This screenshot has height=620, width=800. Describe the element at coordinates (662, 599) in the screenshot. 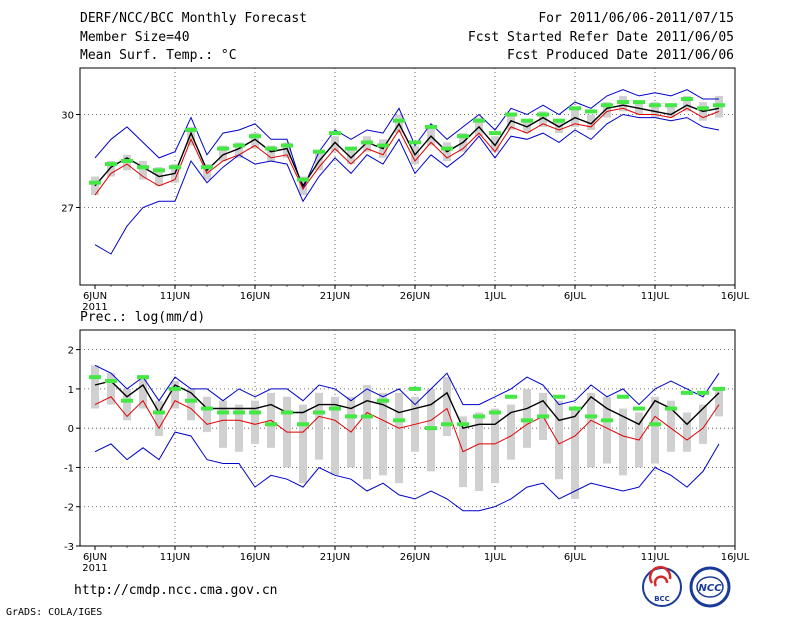

I see `bcc-logo-text: BCC` at that location.